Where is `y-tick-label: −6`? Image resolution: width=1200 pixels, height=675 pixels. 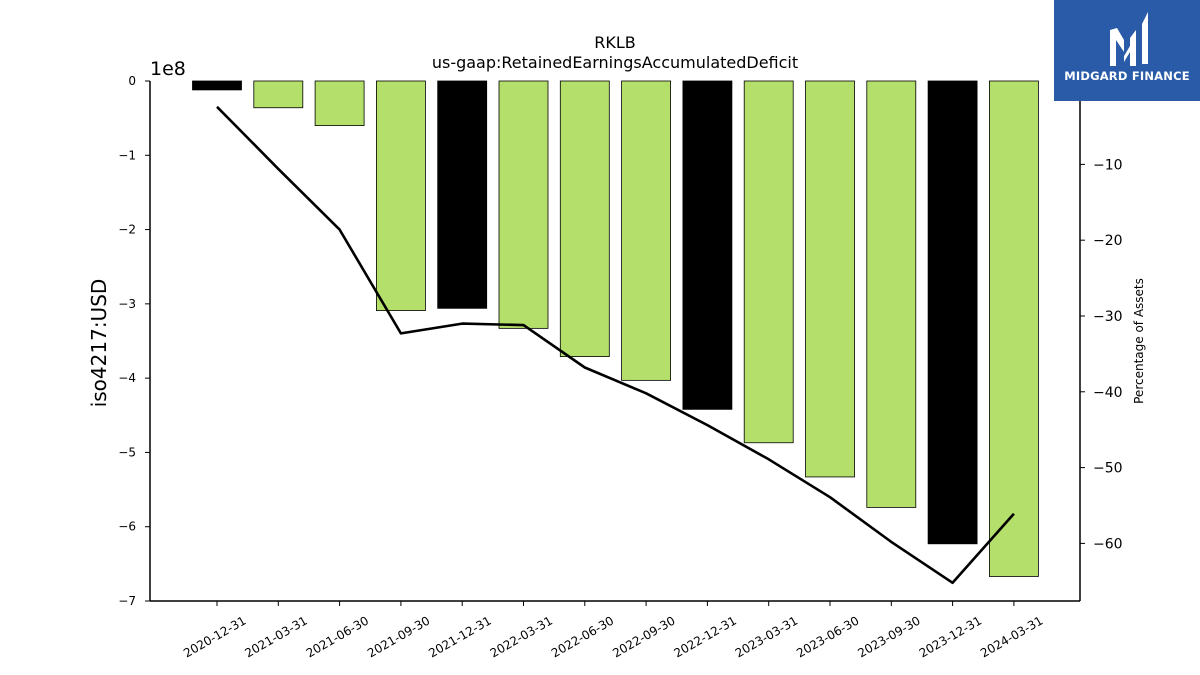 y-tick-label: −6 is located at coordinates (127, 527).